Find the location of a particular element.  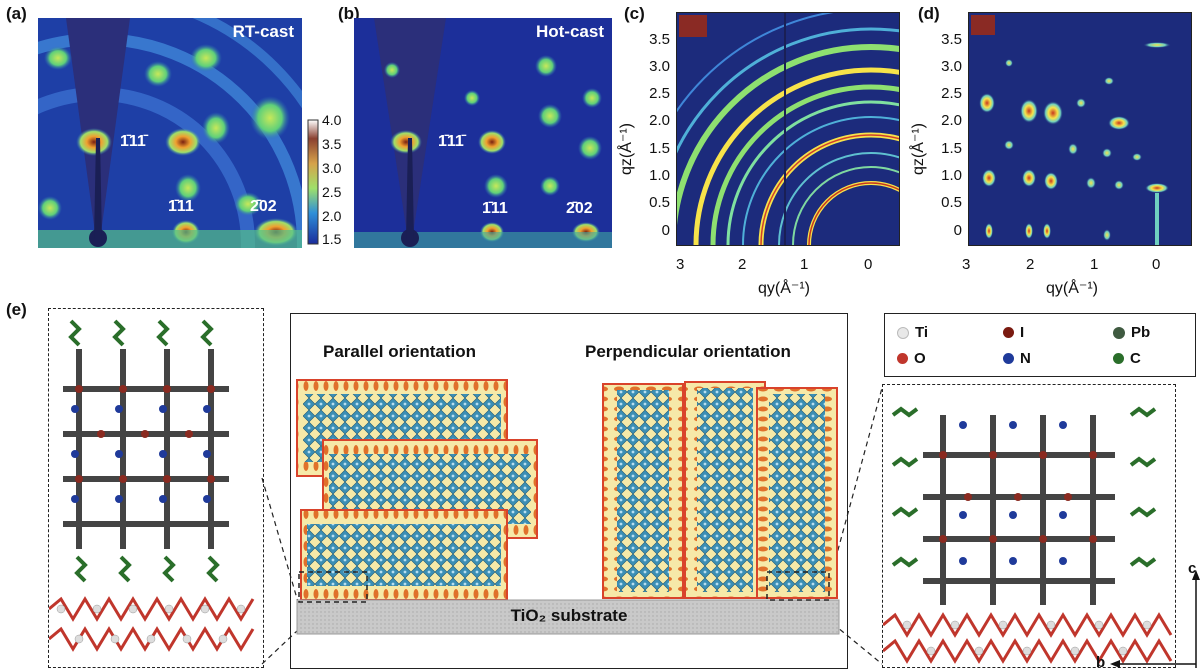

c-ytick-3-5: 3.5 is located at coordinates (659, 39).